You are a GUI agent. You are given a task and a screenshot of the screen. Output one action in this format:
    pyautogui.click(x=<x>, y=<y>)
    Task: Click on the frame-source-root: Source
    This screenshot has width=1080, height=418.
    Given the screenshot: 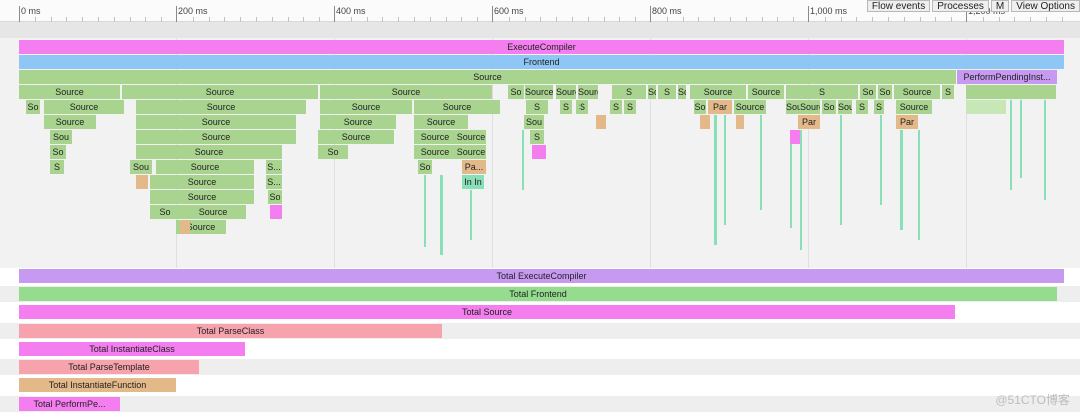 What is the action you would take?
    pyautogui.click(x=487, y=77)
    